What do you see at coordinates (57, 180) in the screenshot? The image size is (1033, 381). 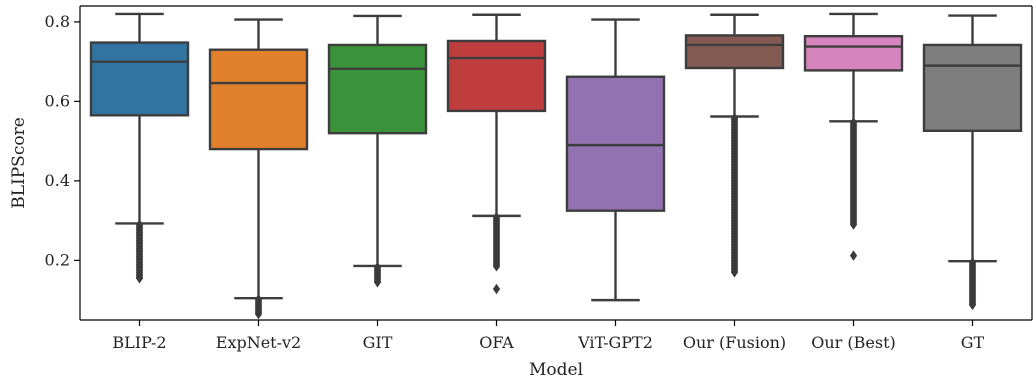 I see `y-tick-label: 0.4` at bounding box center [57, 180].